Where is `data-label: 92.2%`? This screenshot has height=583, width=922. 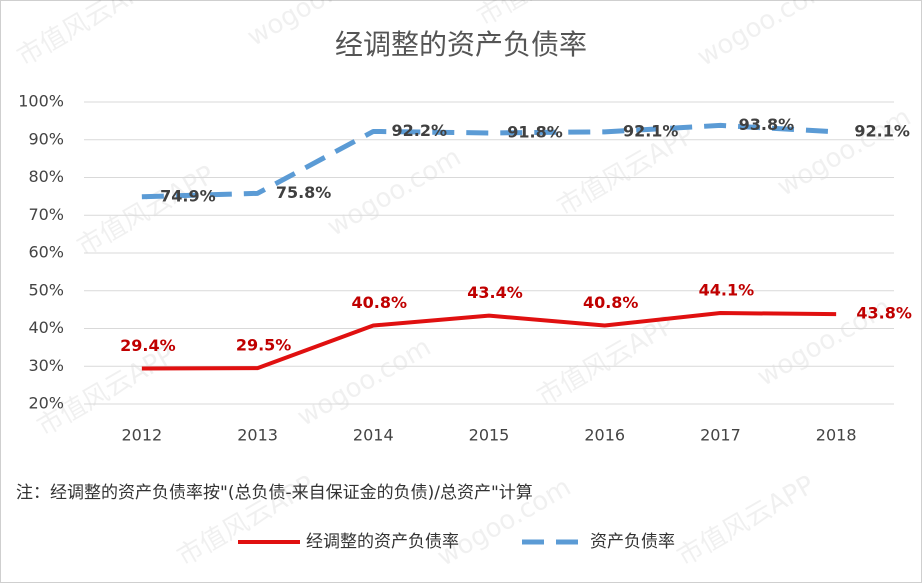
data-label: 92.2% is located at coordinates (420, 130).